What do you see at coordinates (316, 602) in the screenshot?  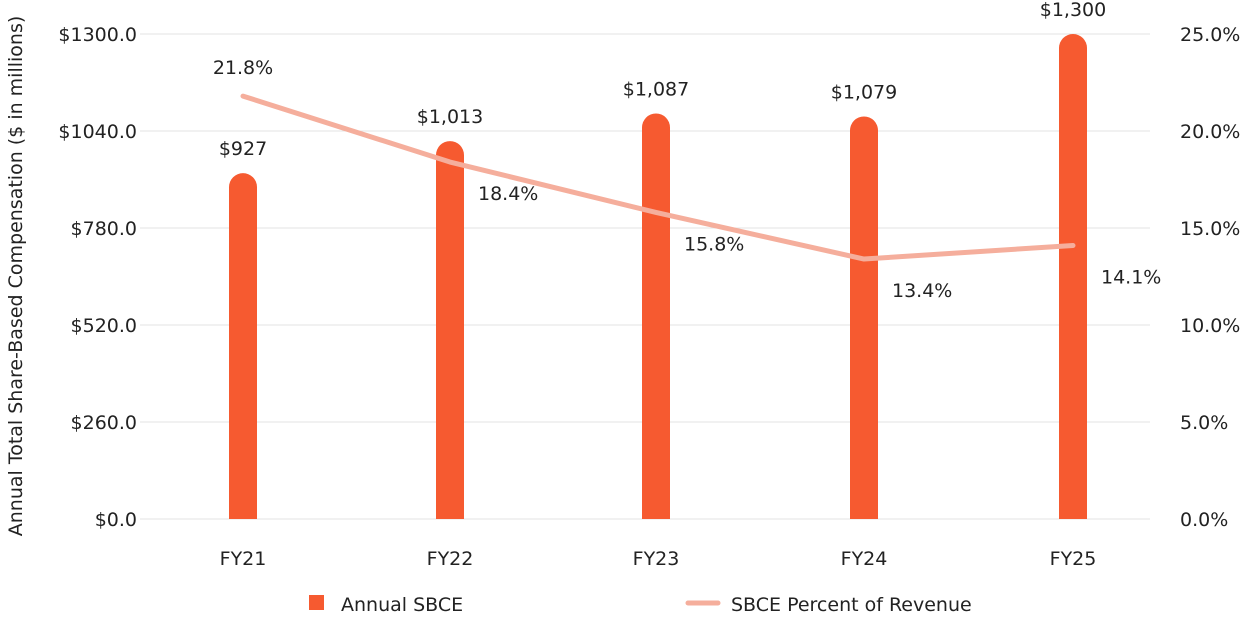 I see `legend-bar-swatch` at bounding box center [316, 602].